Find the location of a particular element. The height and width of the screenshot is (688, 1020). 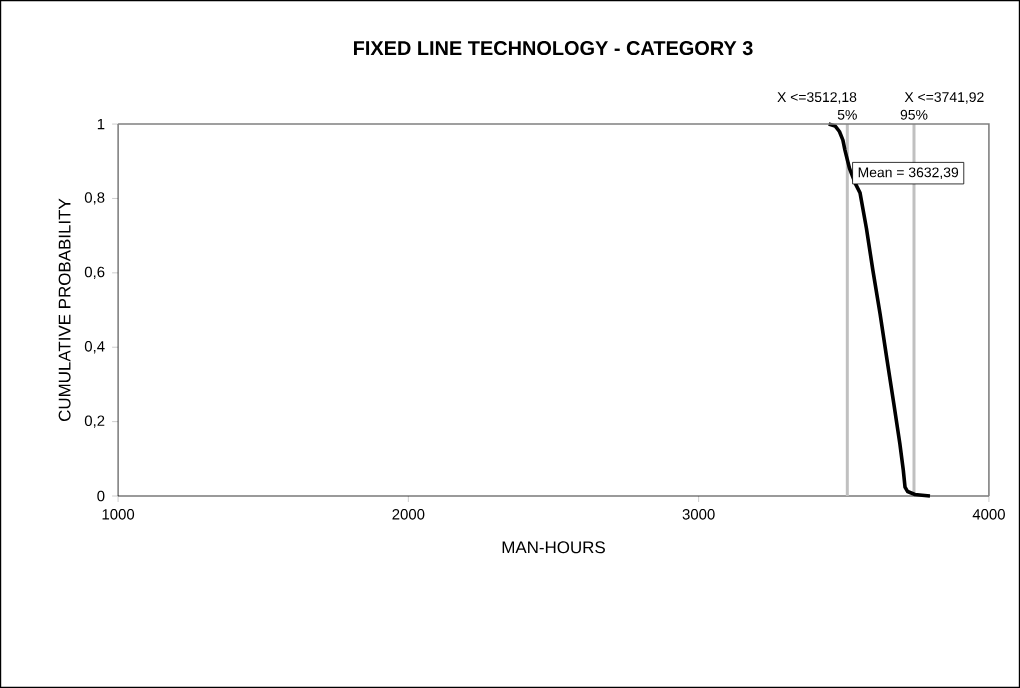

y-tick-label: 0,6 is located at coordinates (94, 272).